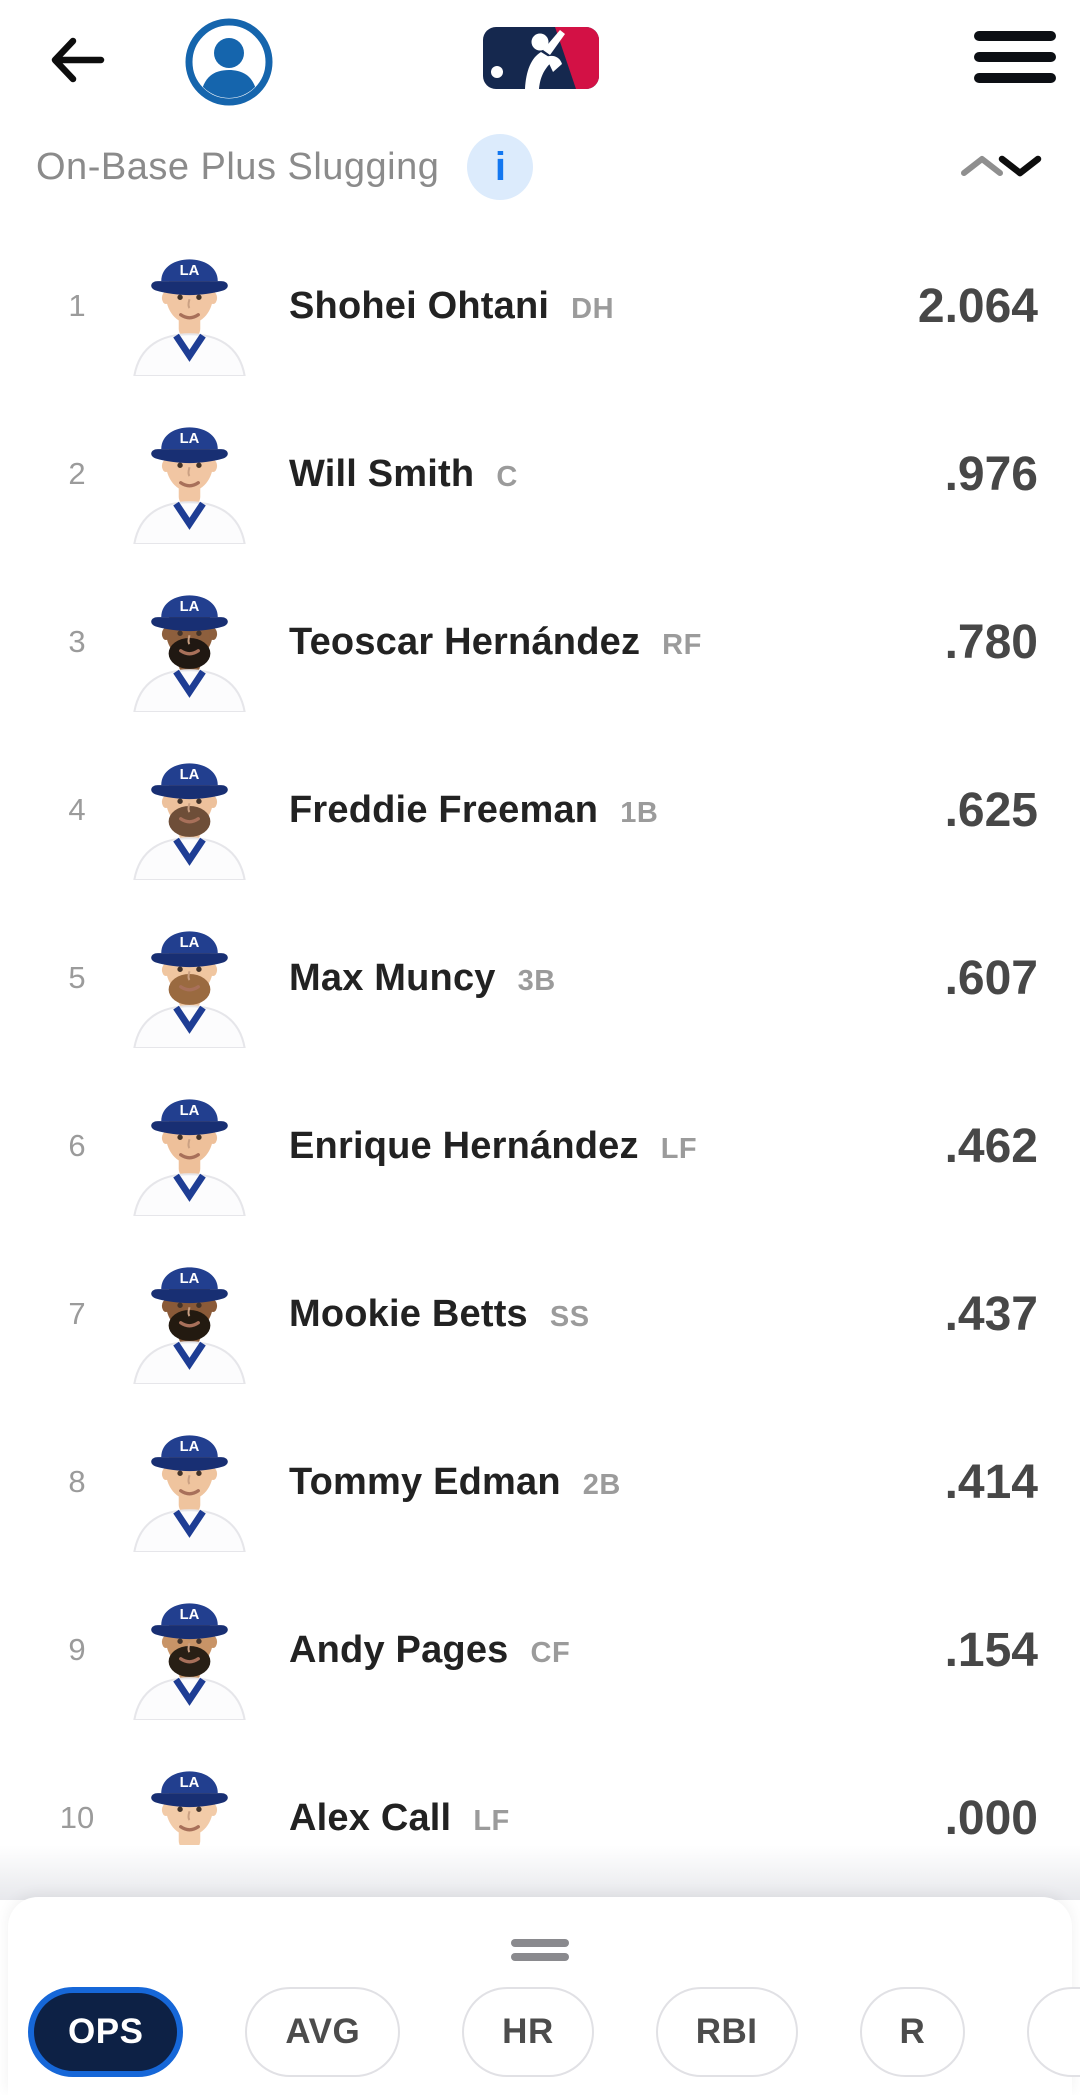 The height and width of the screenshot is (2095, 1080). I want to click on chevron-up-icon, so click(982, 169).